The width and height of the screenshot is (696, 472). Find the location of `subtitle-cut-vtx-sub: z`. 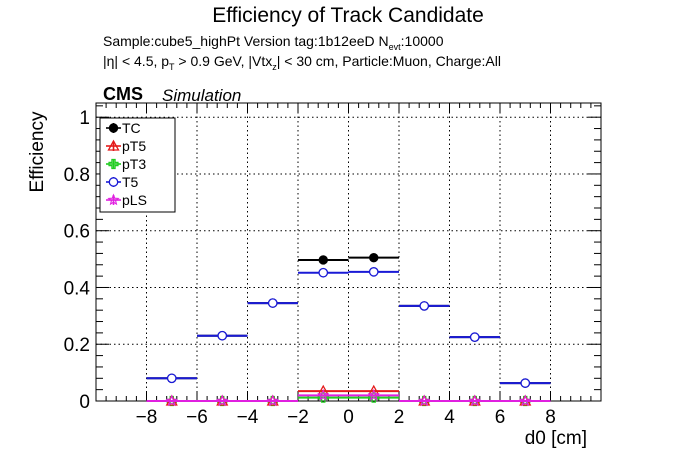

subtitle-cut-vtx-sub: z is located at coordinates (274, 66).